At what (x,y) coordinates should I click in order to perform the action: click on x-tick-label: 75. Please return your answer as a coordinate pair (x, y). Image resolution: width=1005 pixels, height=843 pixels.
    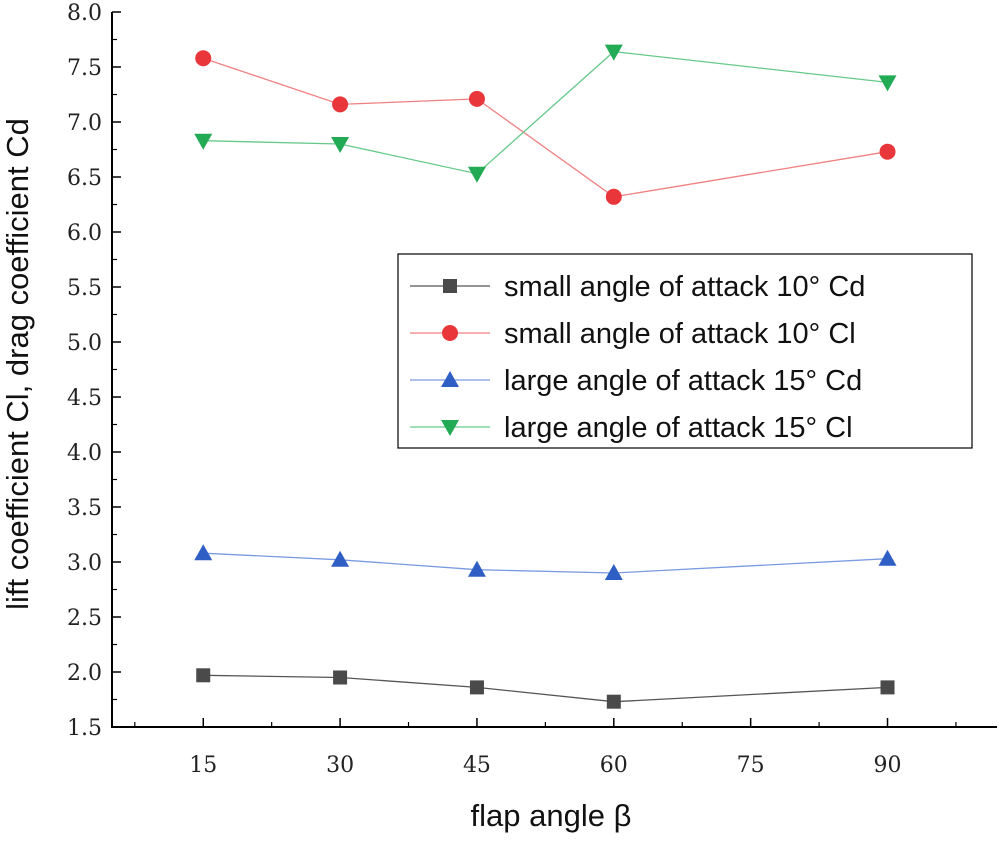
    Looking at the image, I should click on (751, 765).